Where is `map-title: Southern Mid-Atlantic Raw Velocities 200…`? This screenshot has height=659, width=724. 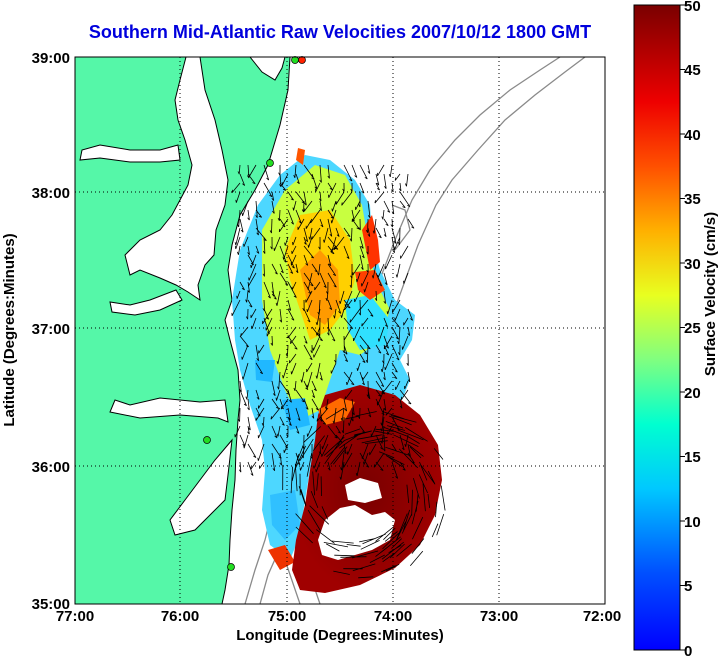
map-title: Southern Mid-Atlantic Raw Velocities 200… is located at coordinates (340, 32).